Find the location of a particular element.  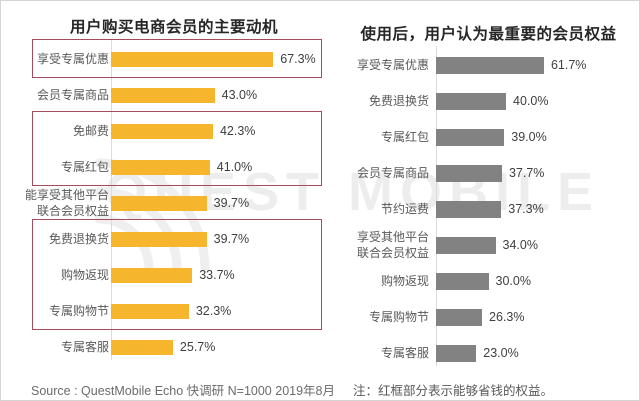

chart-row: 免费退换货 39.7% is located at coordinates (174, 239).